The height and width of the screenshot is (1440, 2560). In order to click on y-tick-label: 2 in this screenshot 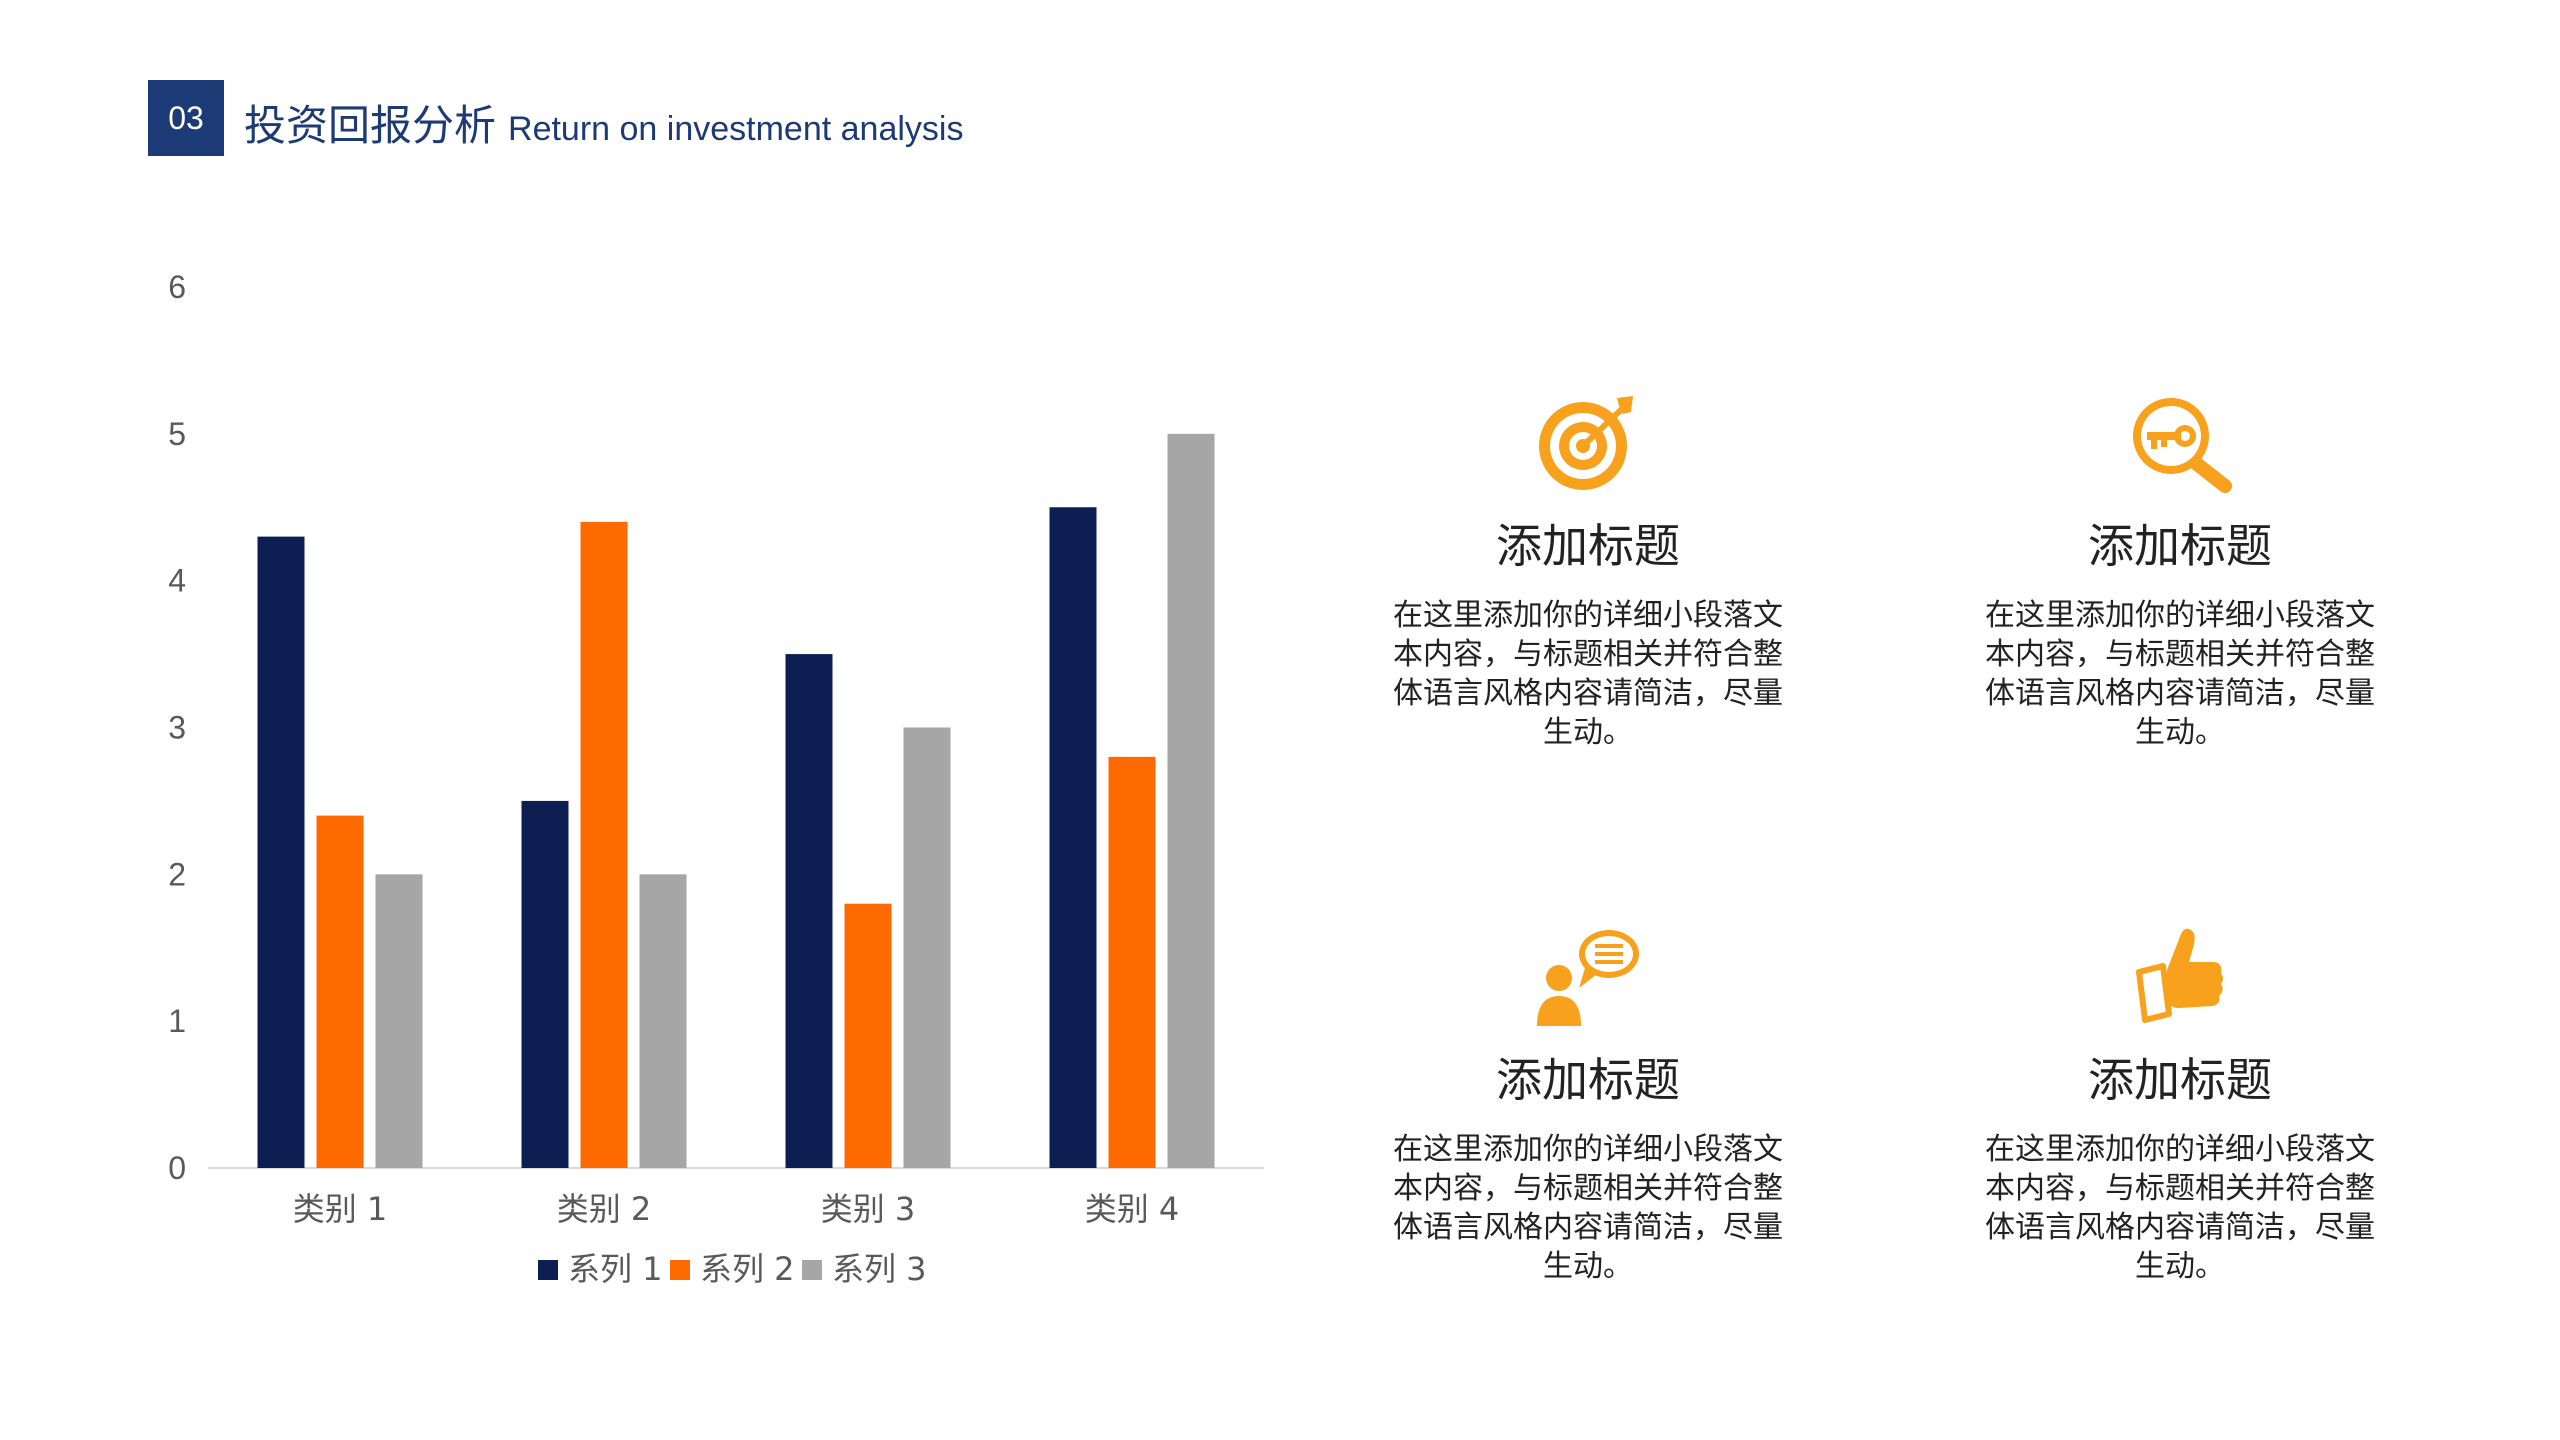, I will do `click(177, 874)`.